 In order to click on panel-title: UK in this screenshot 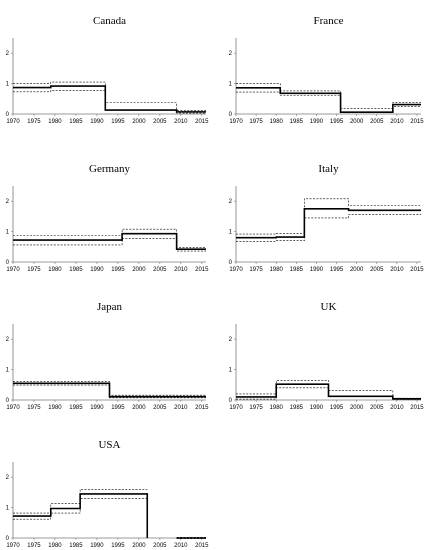, I will do `click(329, 307)`.